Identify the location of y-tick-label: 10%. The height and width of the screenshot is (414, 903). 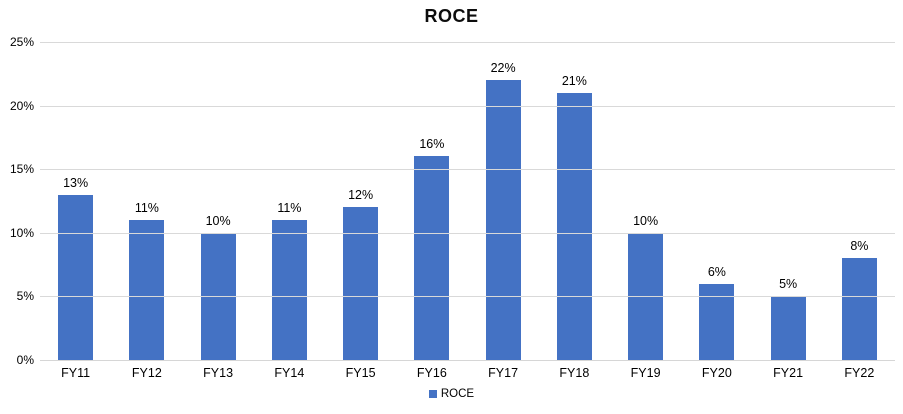
(21, 232).